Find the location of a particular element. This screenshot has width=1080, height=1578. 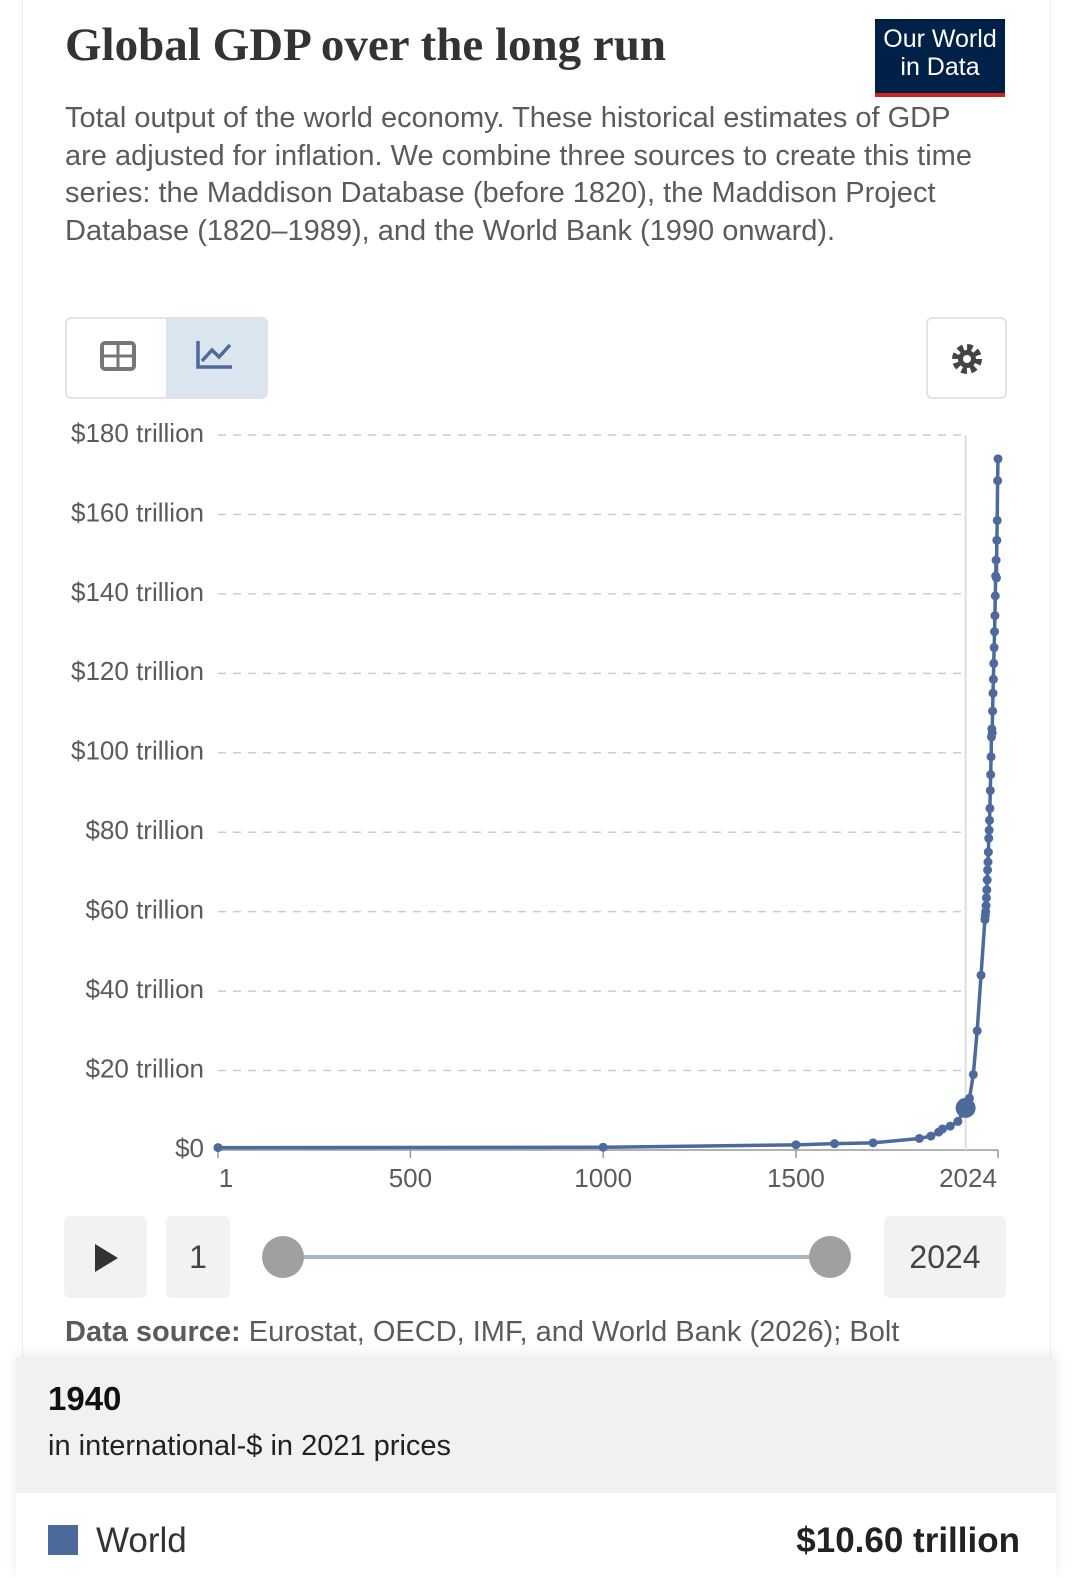

start-year: 1 is located at coordinates (198, 1257).